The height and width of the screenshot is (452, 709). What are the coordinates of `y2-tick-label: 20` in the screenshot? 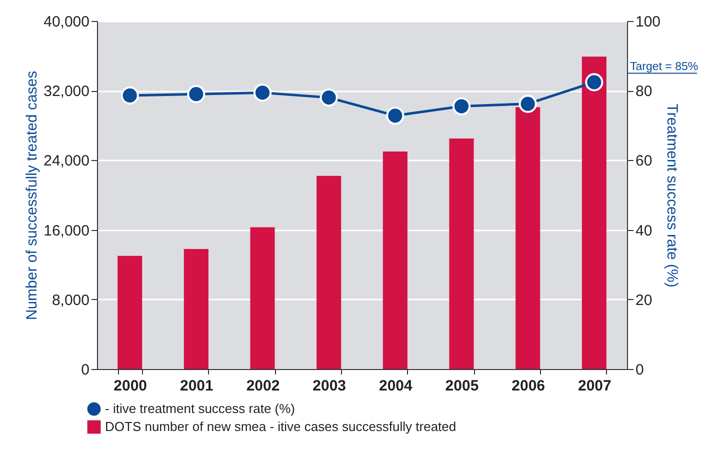 It's located at (644, 300).